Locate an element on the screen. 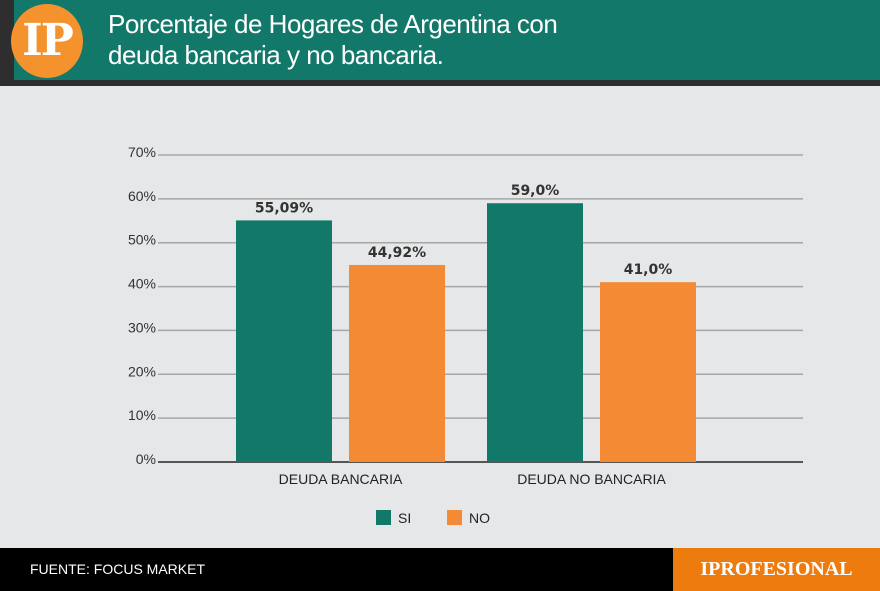 This screenshot has width=880, height=591. y-tick-label: 20% is located at coordinates (142, 371).